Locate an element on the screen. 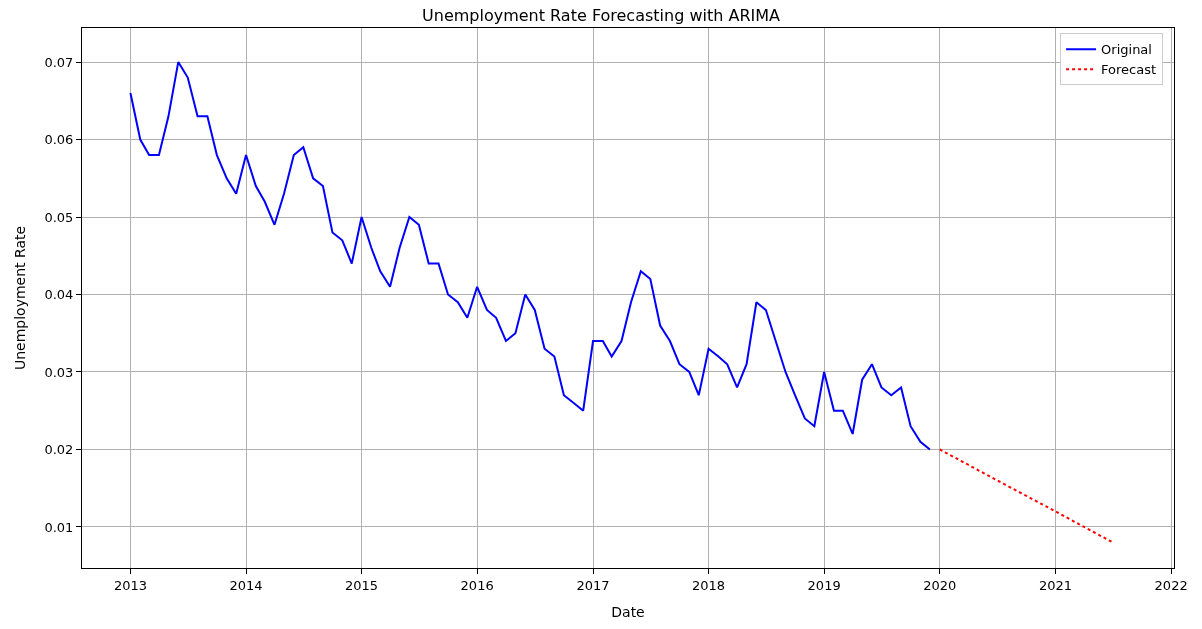  x-tick-label: 2018 is located at coordinates (709, 585).